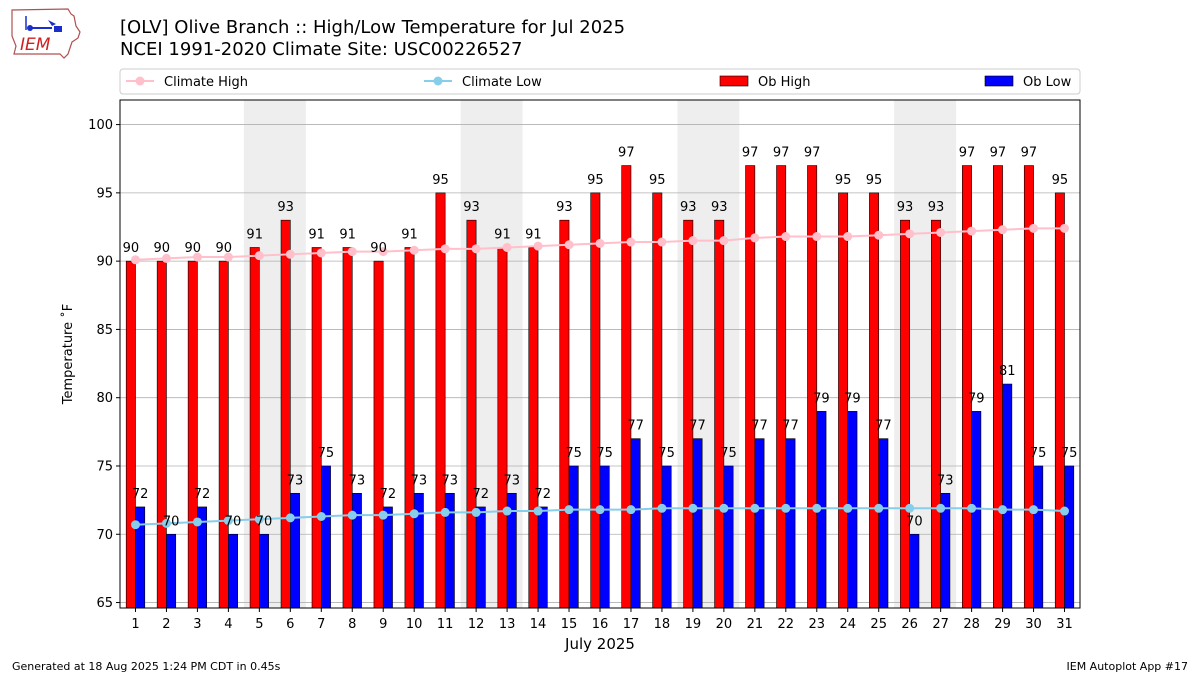 Image resolution: width=1200 pixels, height=675 pixels. Describe the element at coordinates (1127, 666) in the screenshot. I see `app-note: IEM Autoplot App #17` at that location.